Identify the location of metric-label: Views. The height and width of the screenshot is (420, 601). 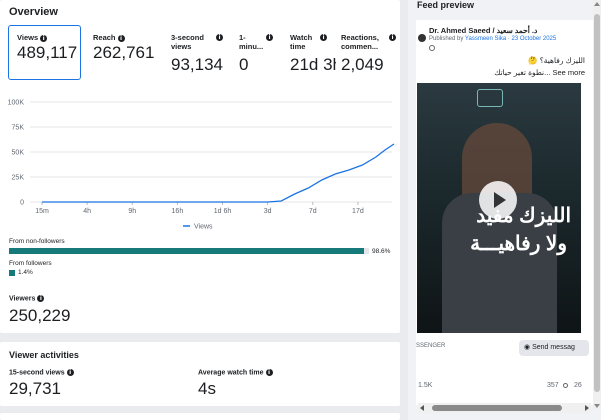
(28, 37).